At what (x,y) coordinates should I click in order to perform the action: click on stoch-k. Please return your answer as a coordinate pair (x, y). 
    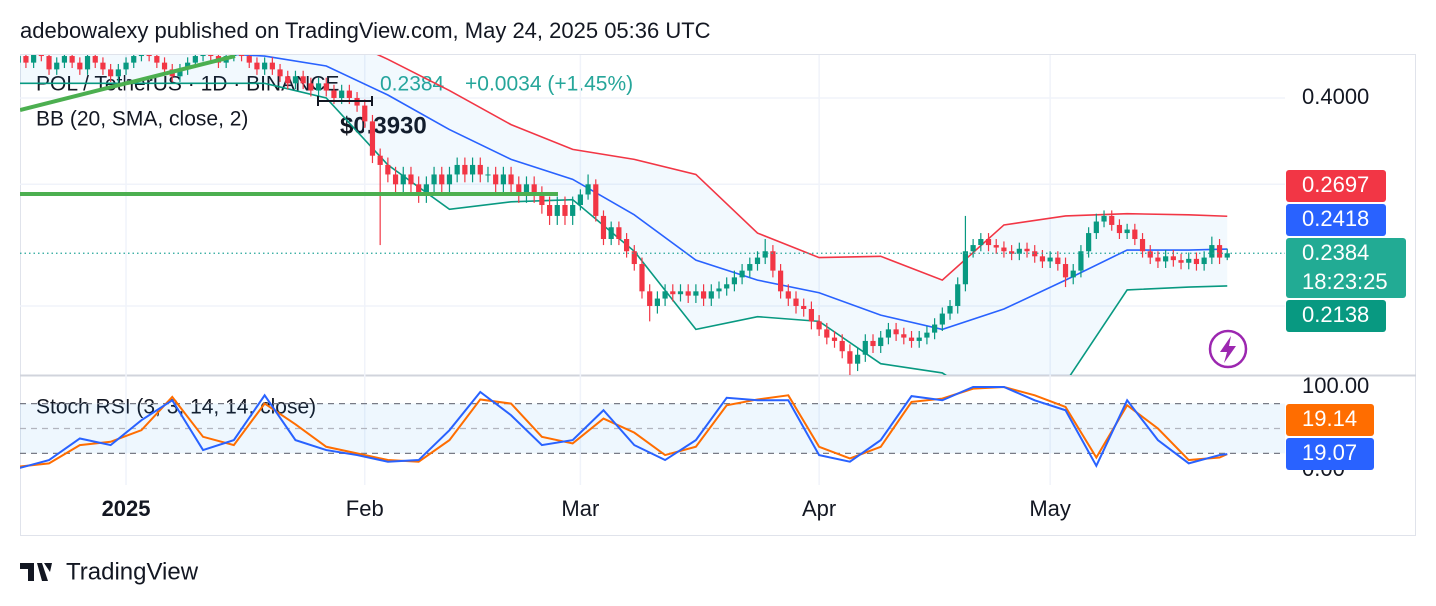
    Looking at the image, I should click on (624, 427).